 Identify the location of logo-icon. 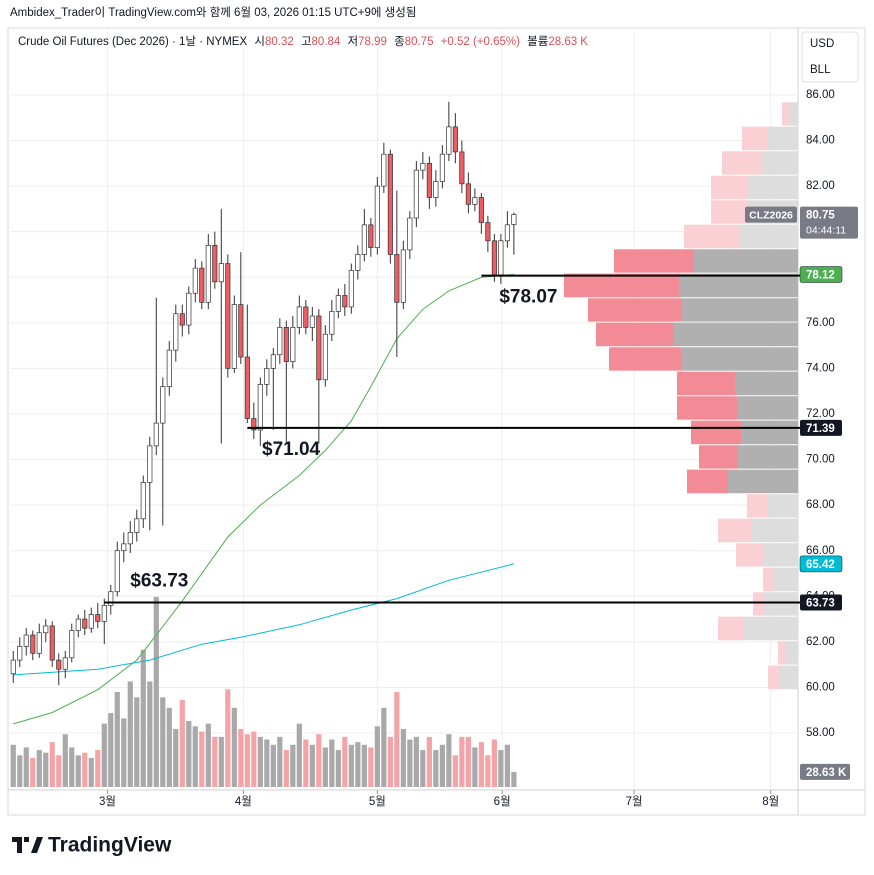
(27, 845).